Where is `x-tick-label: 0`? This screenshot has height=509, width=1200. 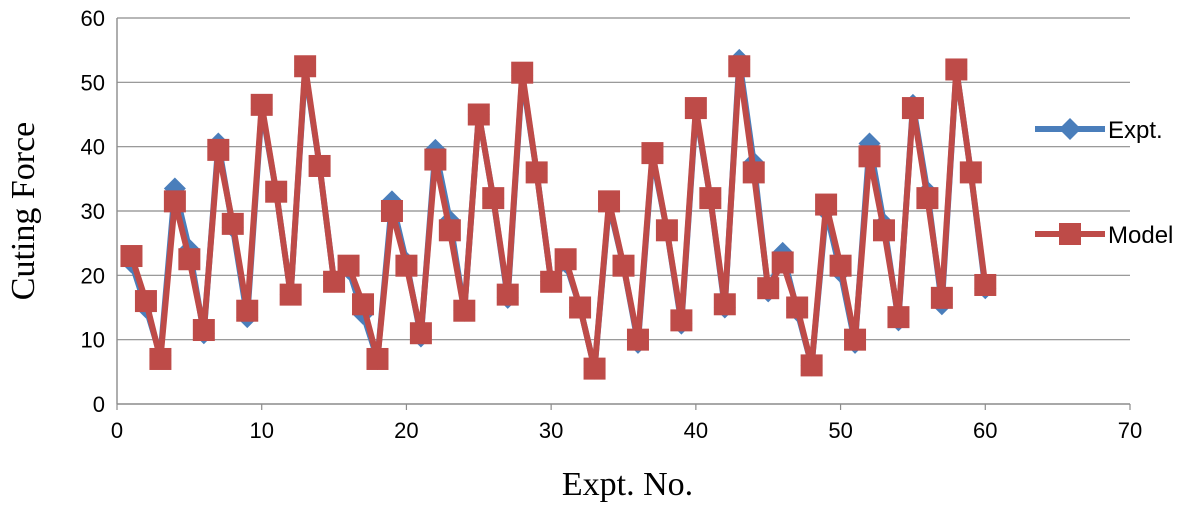 x-tick-label: 0 is located at coordinates (117, 430).